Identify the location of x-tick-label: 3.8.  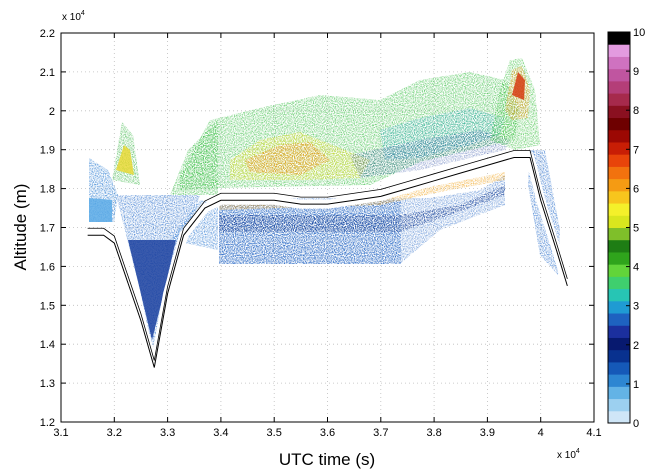
(433, 433).